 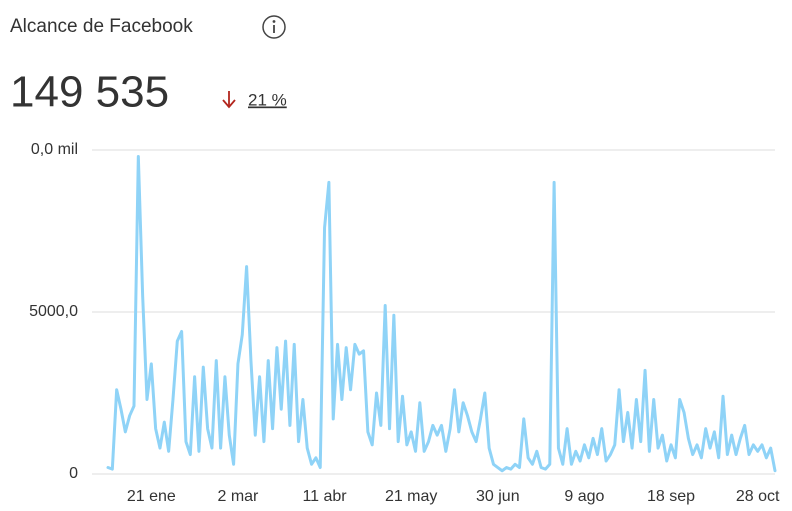 What do you see at coordinates (324, 496) in the screenshot?
I see `x-tick-label: 11 abr` at bounding box center [324, 496].